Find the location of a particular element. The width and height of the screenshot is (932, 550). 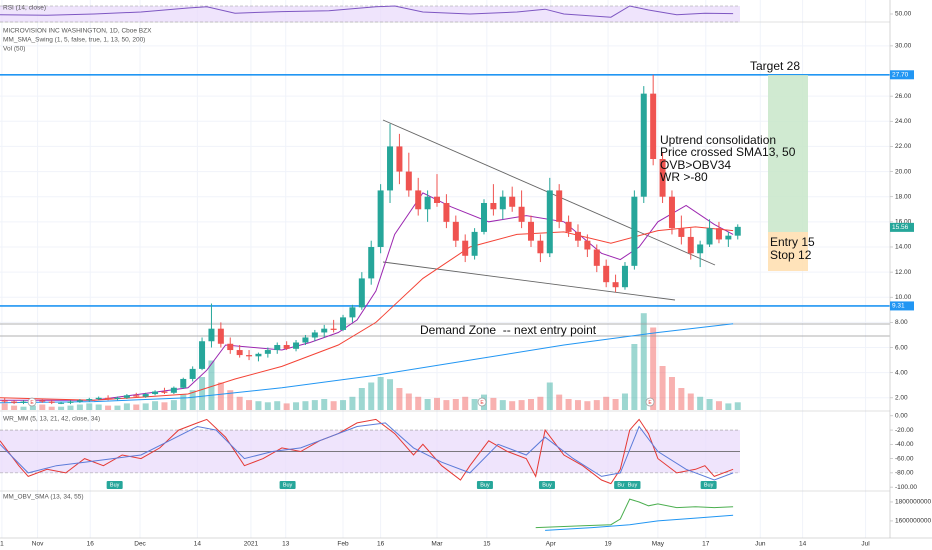

y-tick-label: 14.00 is located at coordinates (903, 247).